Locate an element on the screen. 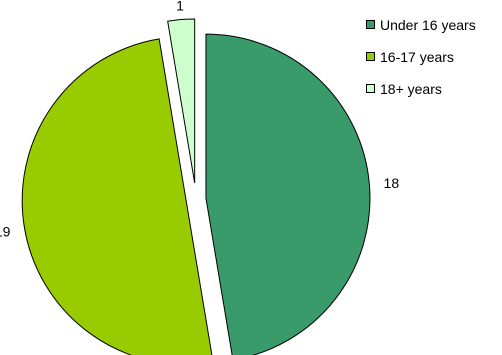 The height and width of the screenshot is (355, 502). legend-item-under-16: Under 16 years is located at coordinates (421, 24).